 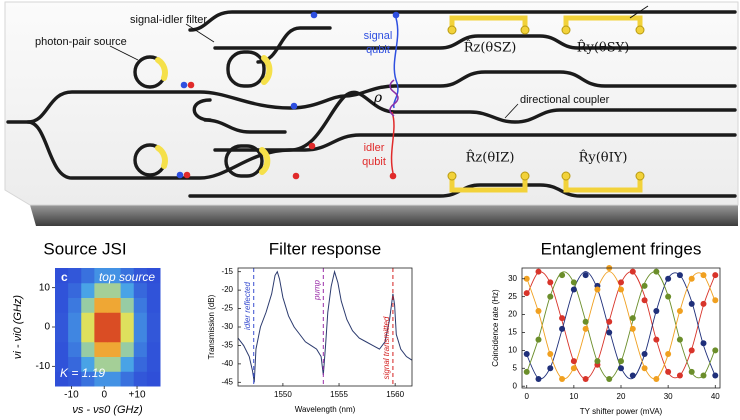 I want to click on phase-shifters, so click(x=548, y=99).